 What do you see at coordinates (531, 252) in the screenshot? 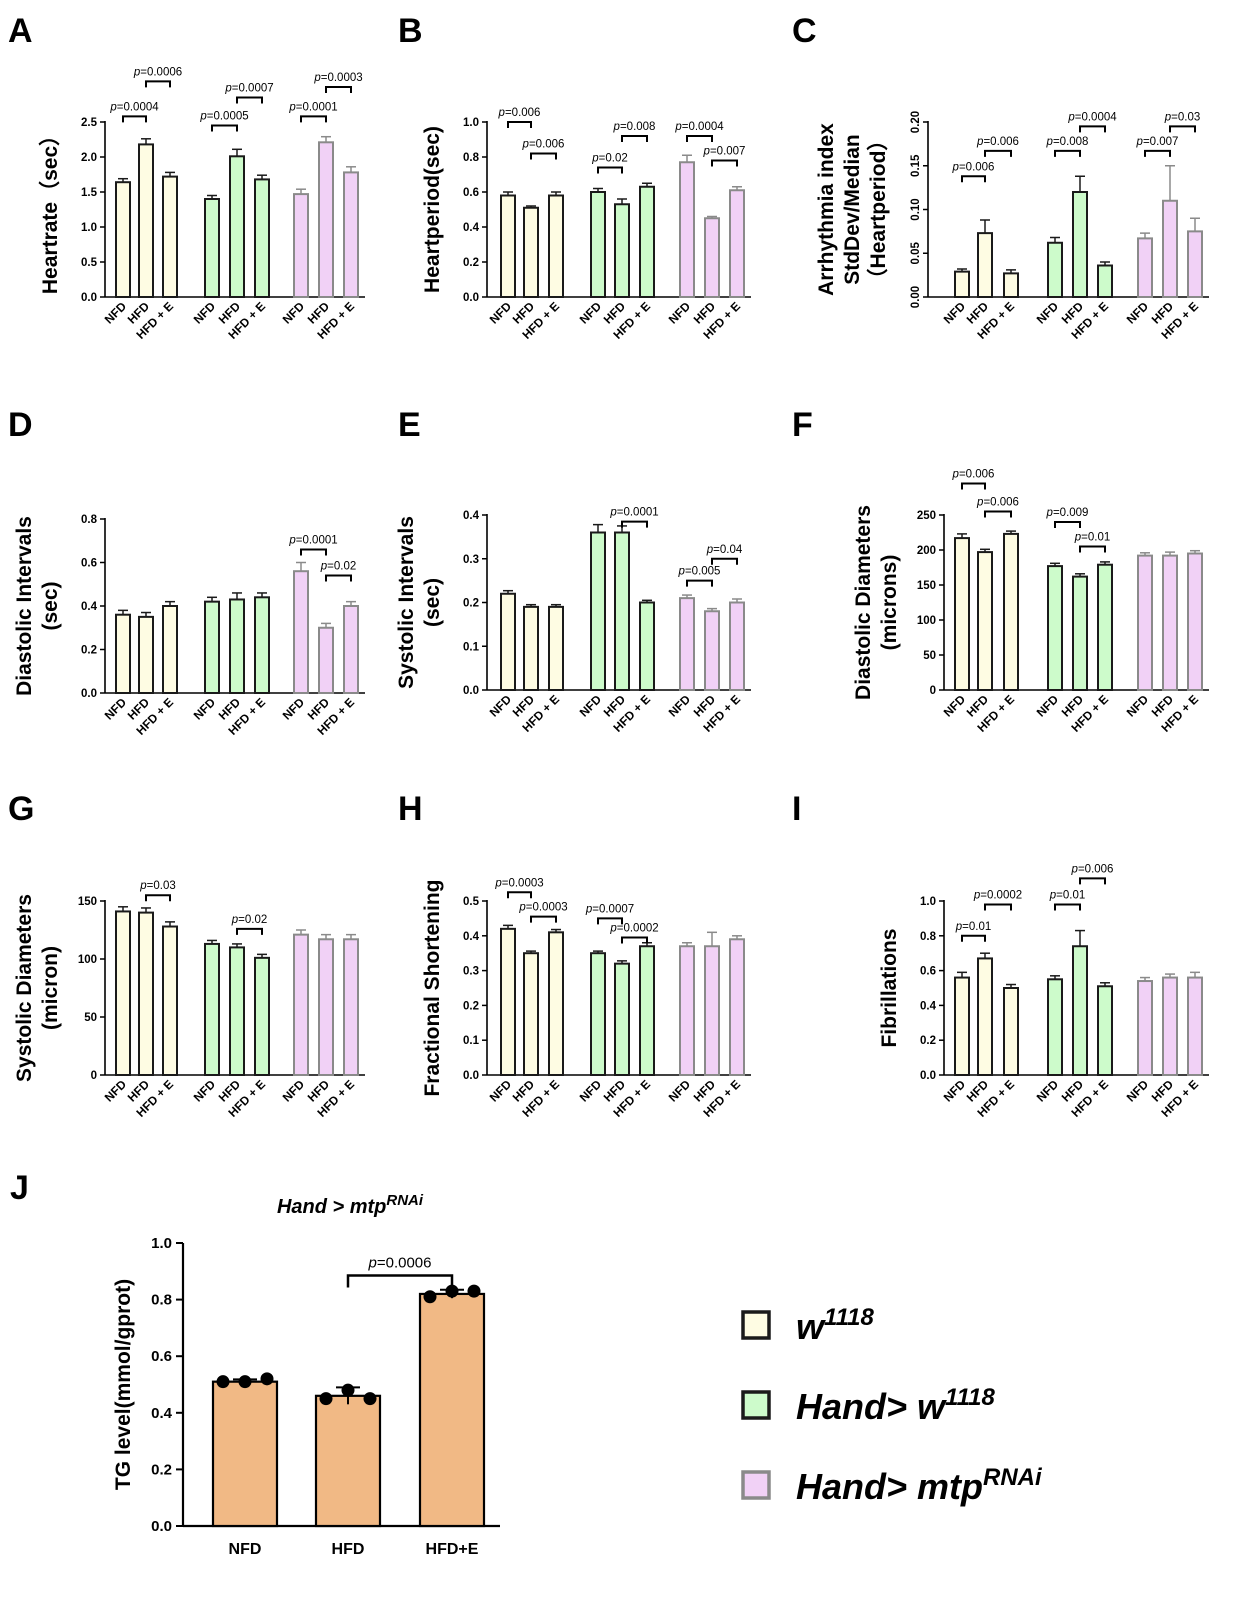
I see `bar-w1118-hfd` at bounding box center [531, 252].